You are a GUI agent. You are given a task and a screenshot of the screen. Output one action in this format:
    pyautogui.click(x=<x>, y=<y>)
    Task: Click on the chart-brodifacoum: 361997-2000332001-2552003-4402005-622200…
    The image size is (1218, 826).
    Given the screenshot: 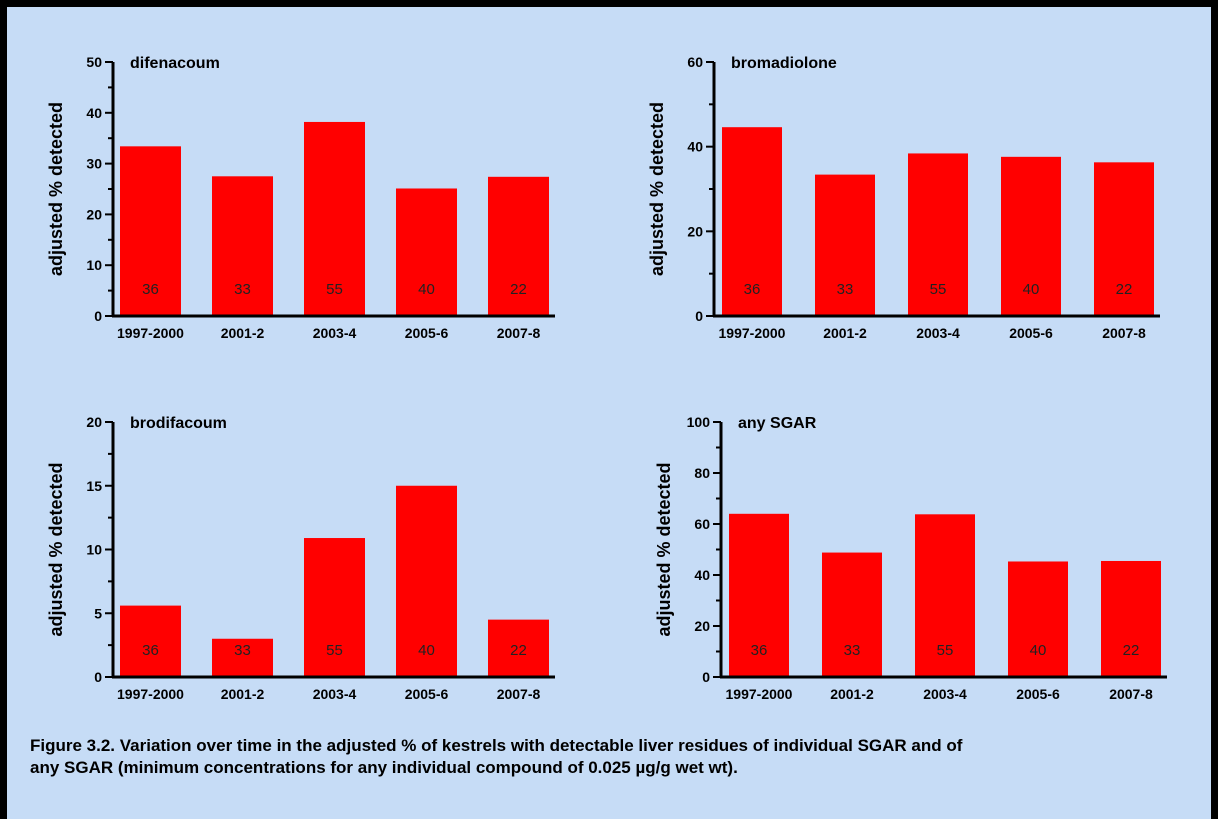 What is the action you would take?
    pyautogui.click(x=300, y=558)
    